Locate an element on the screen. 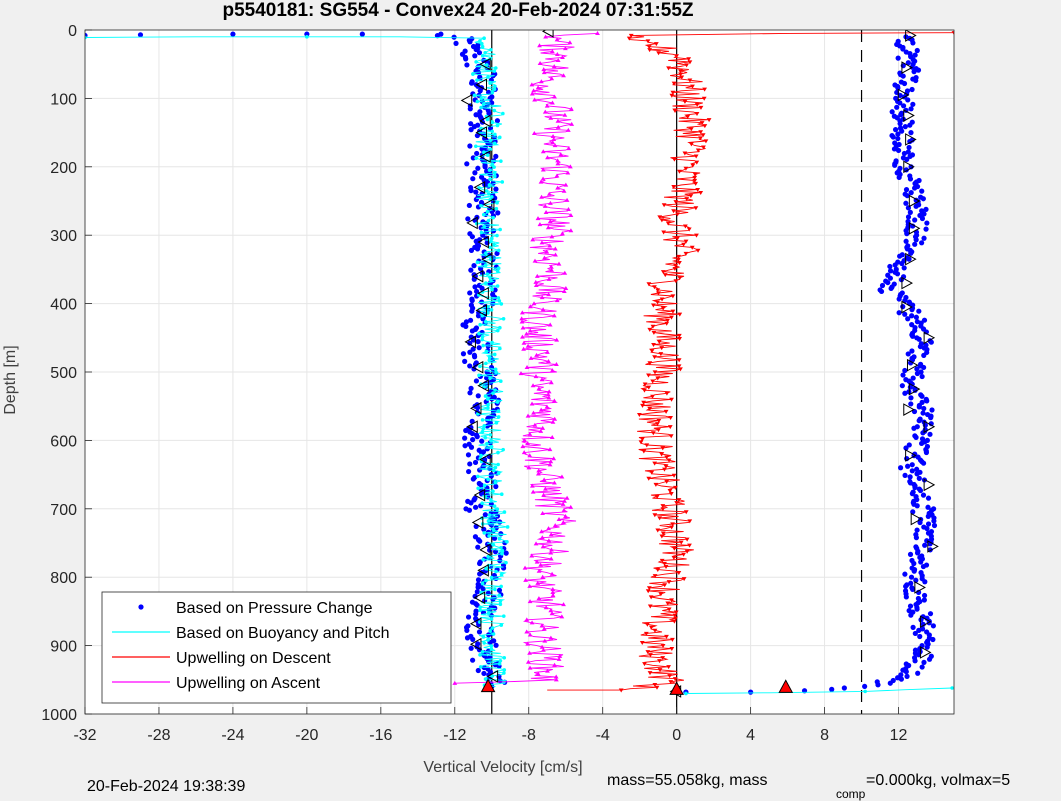  y-tick-label: 300 is located at coordinates (63, 236).